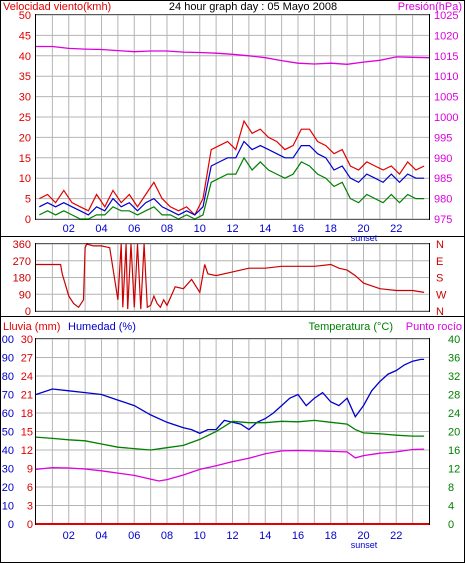 This screenshot has width=465, height=563. Describe the element at coordinates (454, 377) in the screenshot. I see `y-tick-label: 32` at that location.